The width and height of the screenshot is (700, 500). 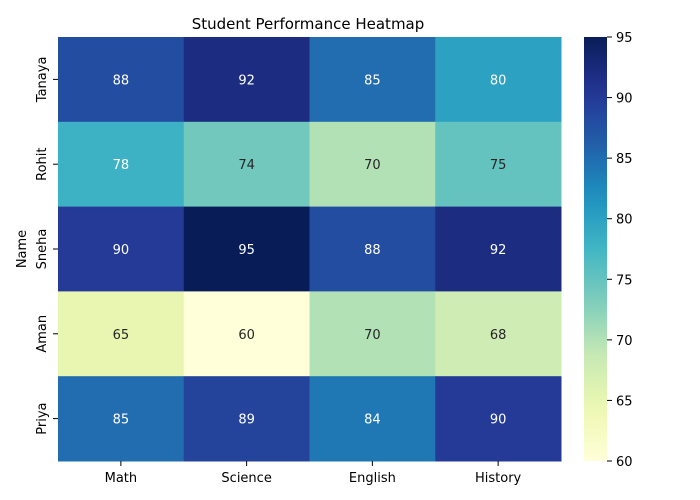 I want to click on colorbar-tick-label: 75, so click(x=624, y=280).